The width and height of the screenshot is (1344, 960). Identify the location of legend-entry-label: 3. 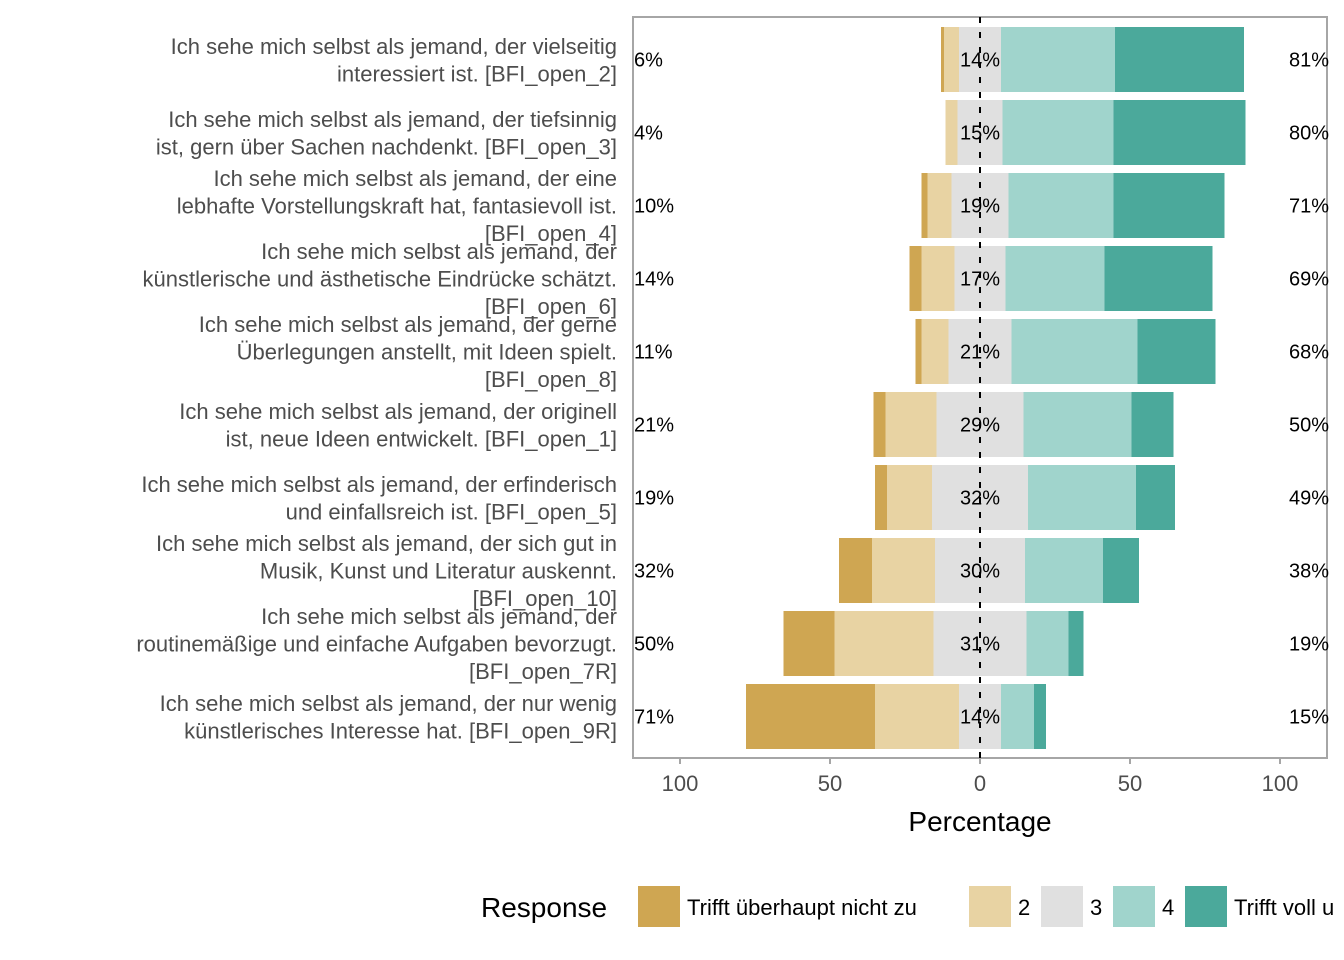
(1096, 907).